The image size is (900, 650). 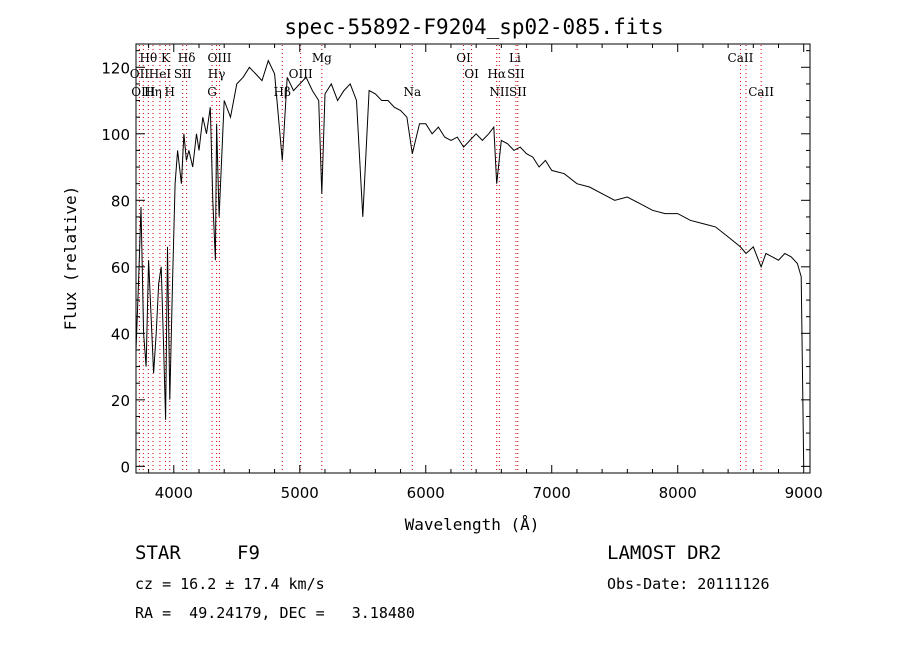 What do you see at coordinates (412, 92) in the screenshot?
I see `spectral-line-label: Na` at bounding box center [412, 92].